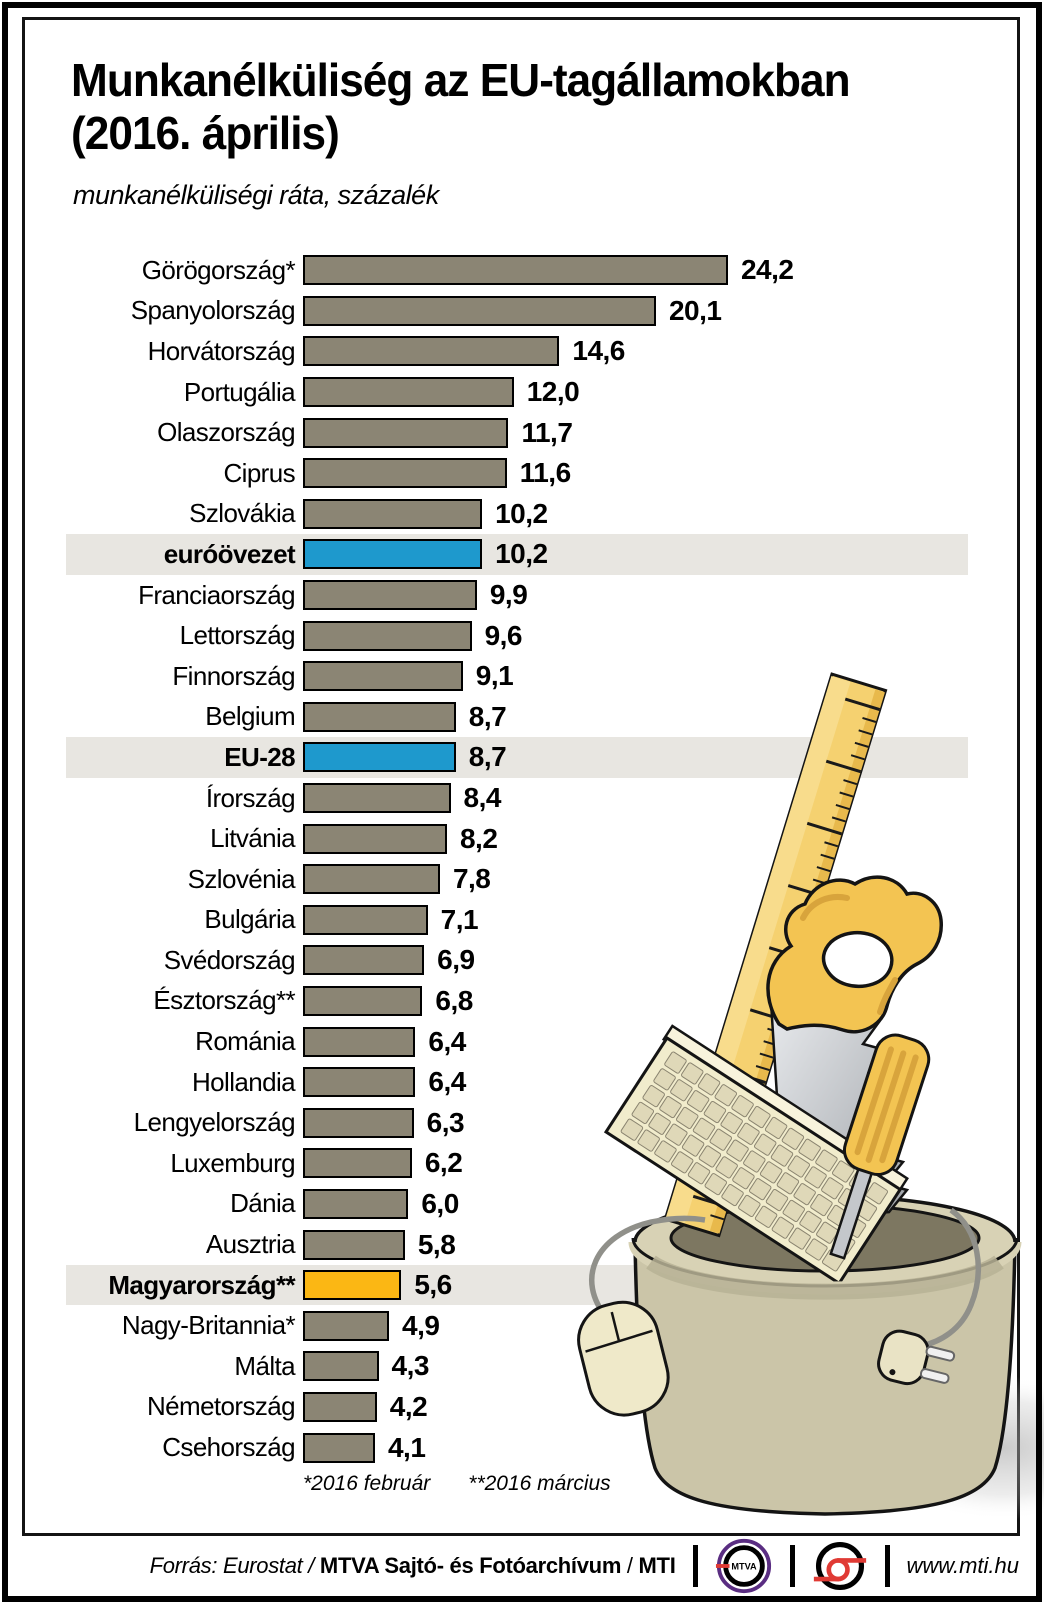 This screenshot has height=1604, width=1044. I want to click on chart-row: Görögország* 24,2, so click(521, 270).